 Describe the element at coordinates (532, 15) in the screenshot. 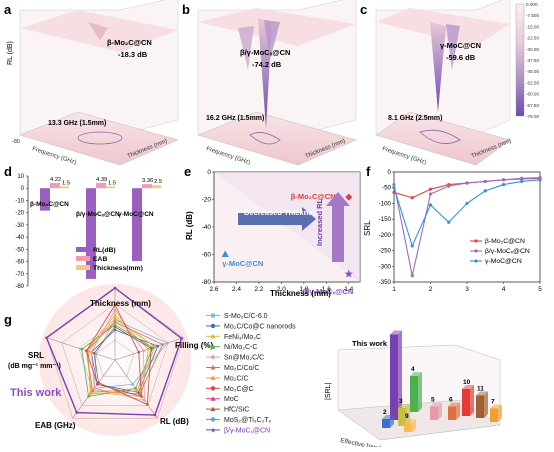

I see `colorbar-tick-label: -7.500` at that location.